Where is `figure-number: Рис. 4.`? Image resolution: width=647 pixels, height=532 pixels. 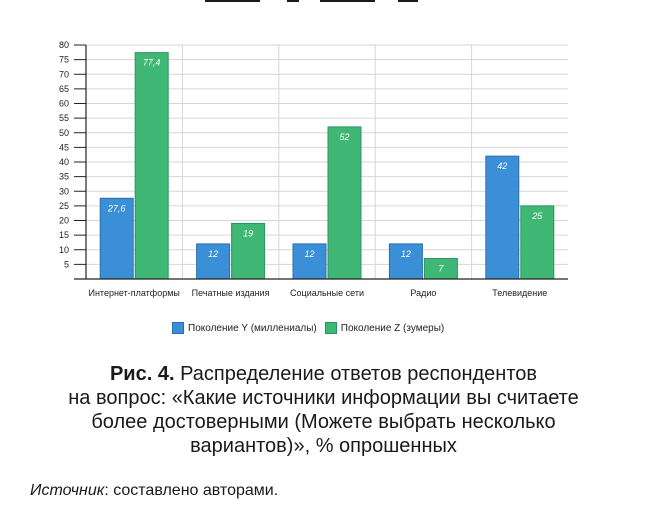
figure-number: Рис. 4. is located at coordinates (142, 374).